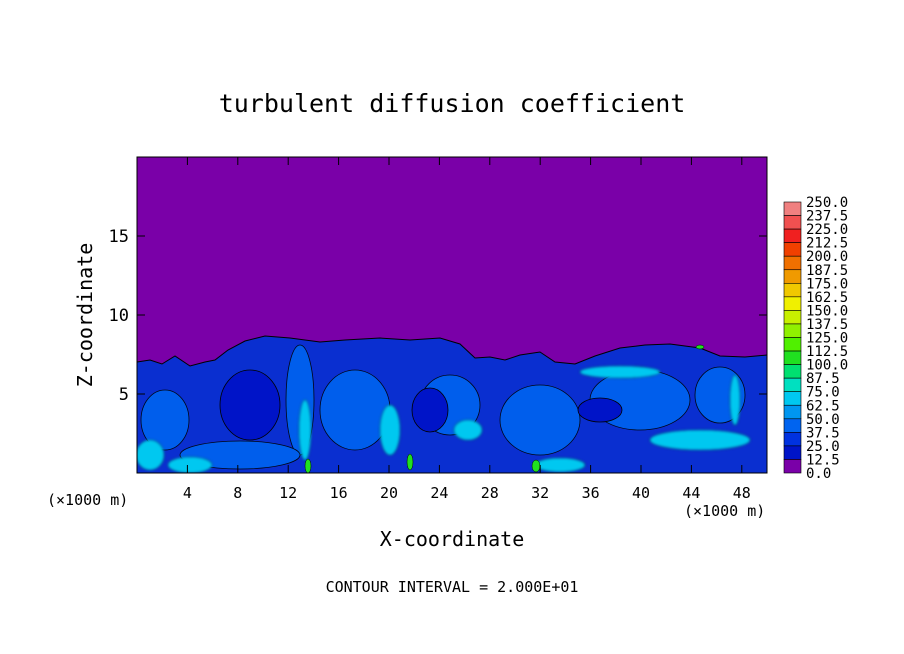 This screenshot has height=654, width=904. Describe the element at coordinates (540, 493) in the screenshot. I see `x-tick-label: 32` at that location.